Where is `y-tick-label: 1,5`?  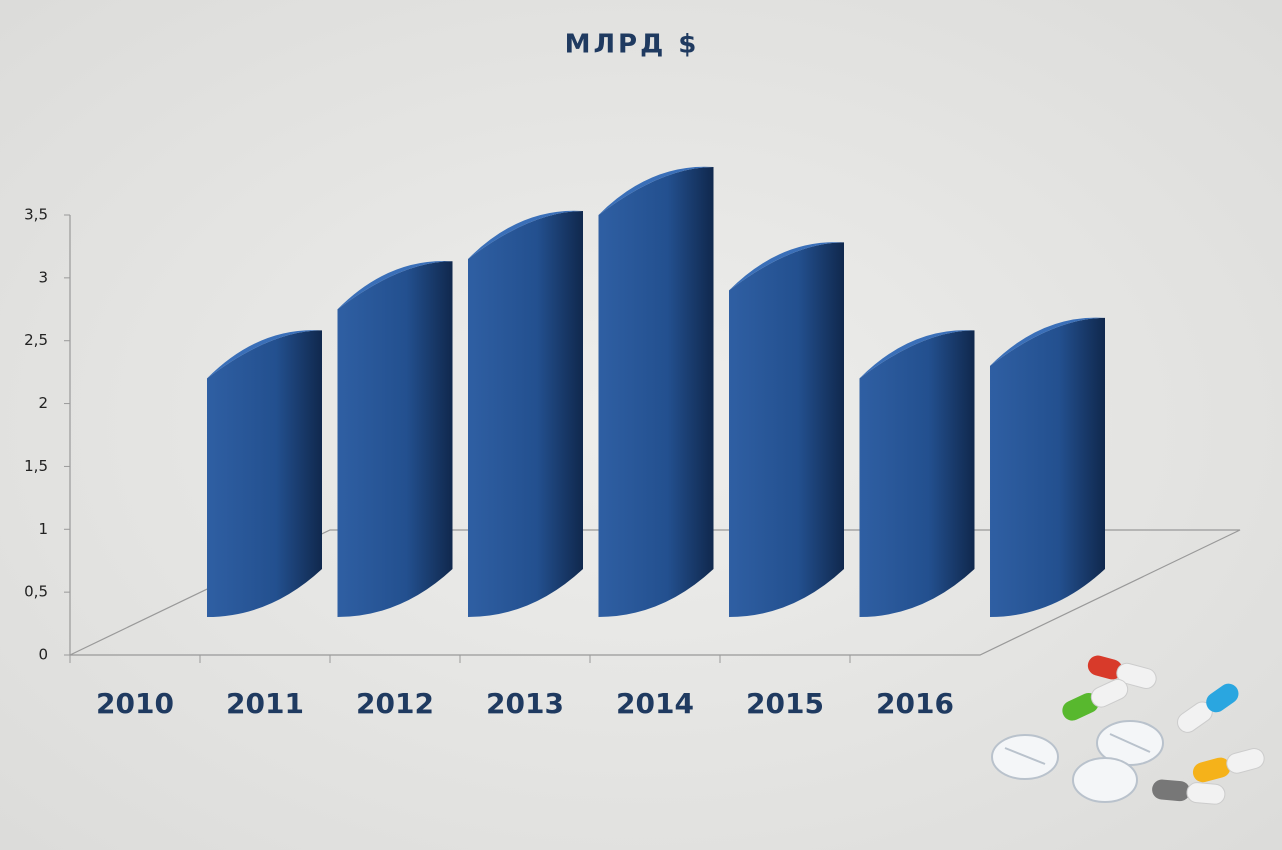 y-tick-label: 1,5 is located at coordinates (36, 466).